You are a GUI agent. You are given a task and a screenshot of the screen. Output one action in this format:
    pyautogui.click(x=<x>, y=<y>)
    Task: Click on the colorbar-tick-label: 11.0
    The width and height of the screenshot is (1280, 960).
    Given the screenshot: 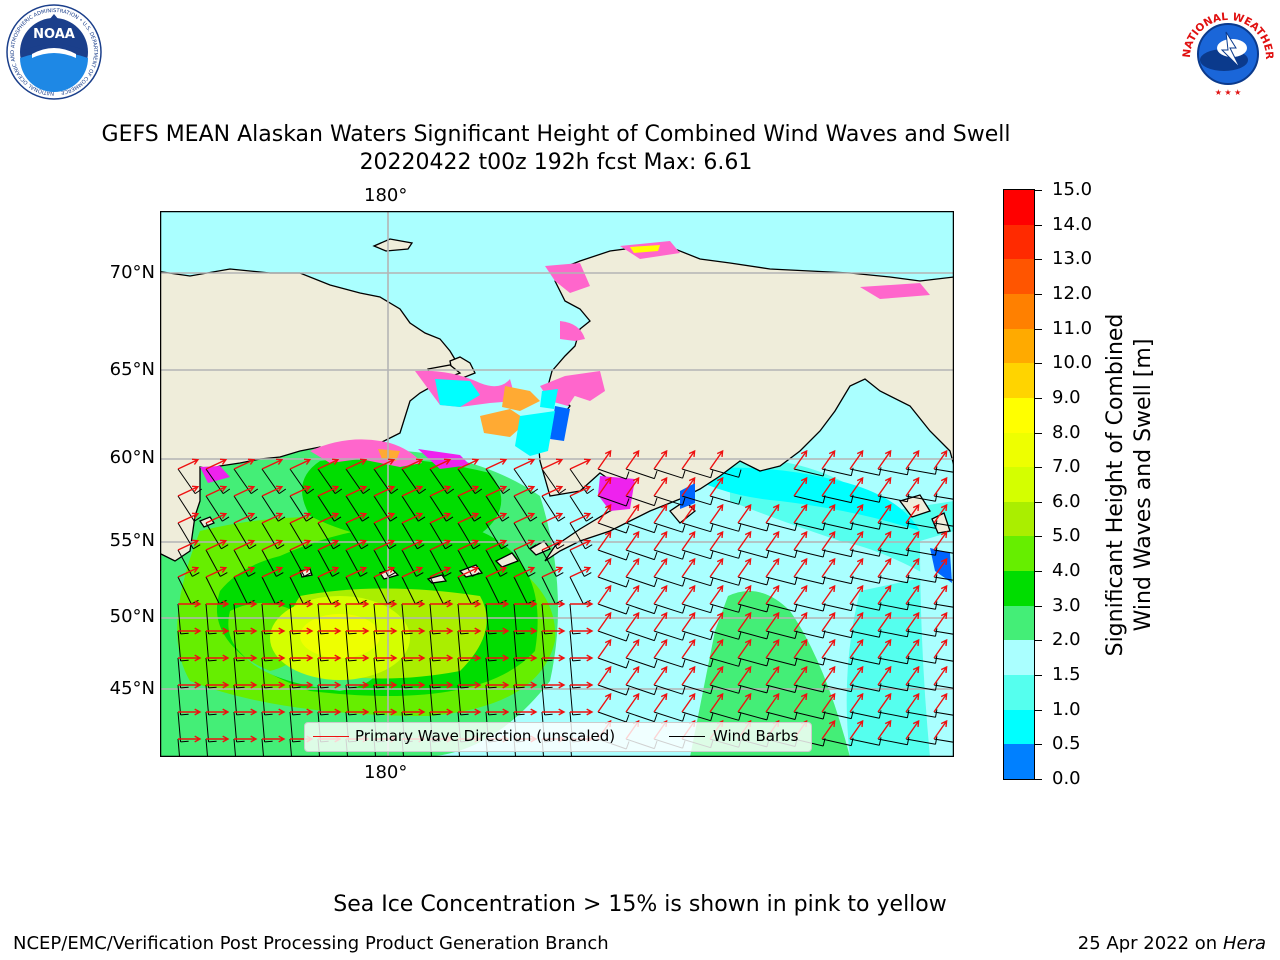 What is the action you would take?
    pyautogui.click(x=1072, y=328)
    